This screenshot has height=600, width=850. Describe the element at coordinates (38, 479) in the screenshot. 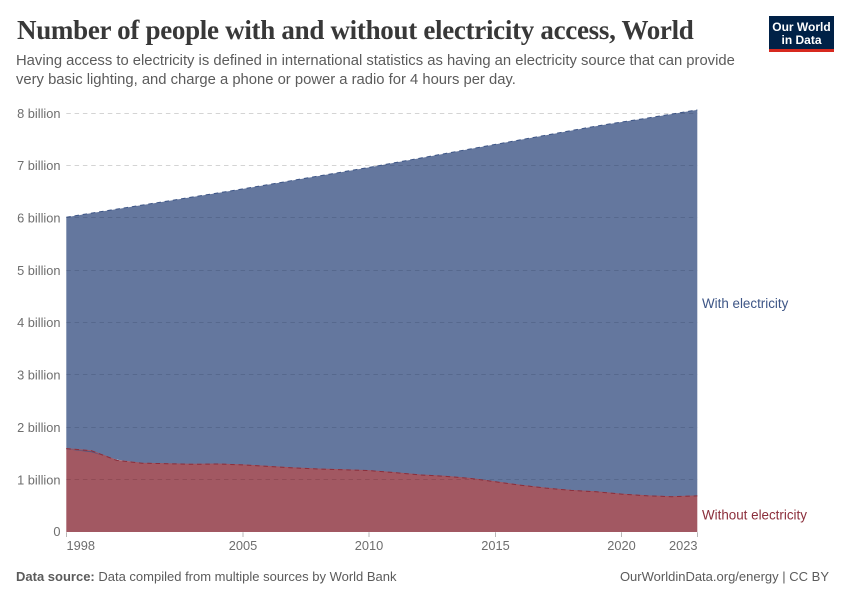

I see `svg-text: 1 billion` at that location.